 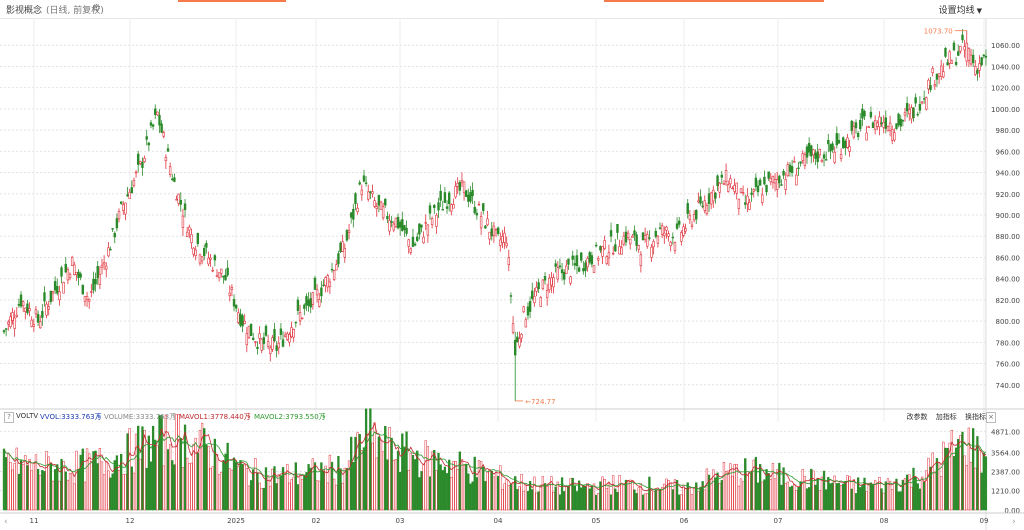 I want to click on help-icon: ?, so click(x=9, y=417).